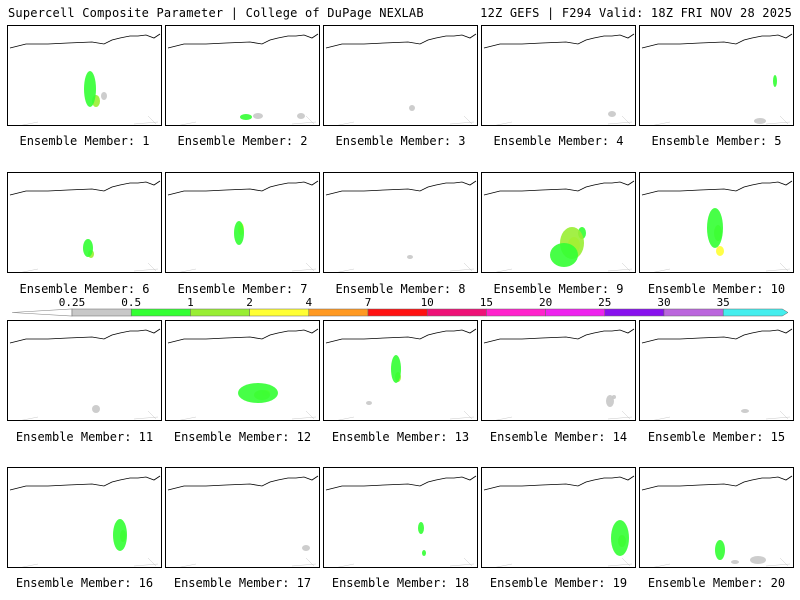 The height and width of the screenshot is (600, 800). What do you see at coordinates (400, 437) in the screenshot?
I see `member-caption: Ensemble Member: 13` at bounding box center [400, 437].